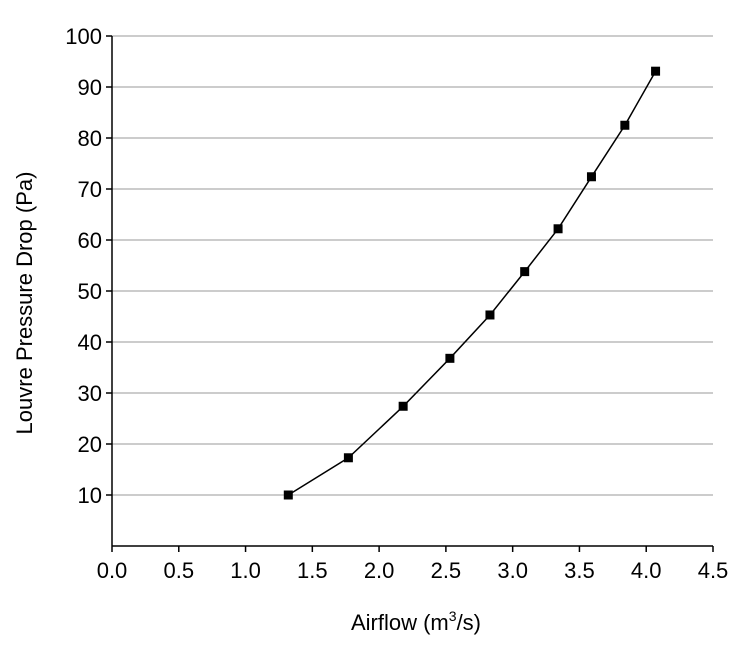  What do you see at coordinates (446, 570) in the screenshot?
I see `x-tick-label-5: 2.5` at bounding box center [446, 570].